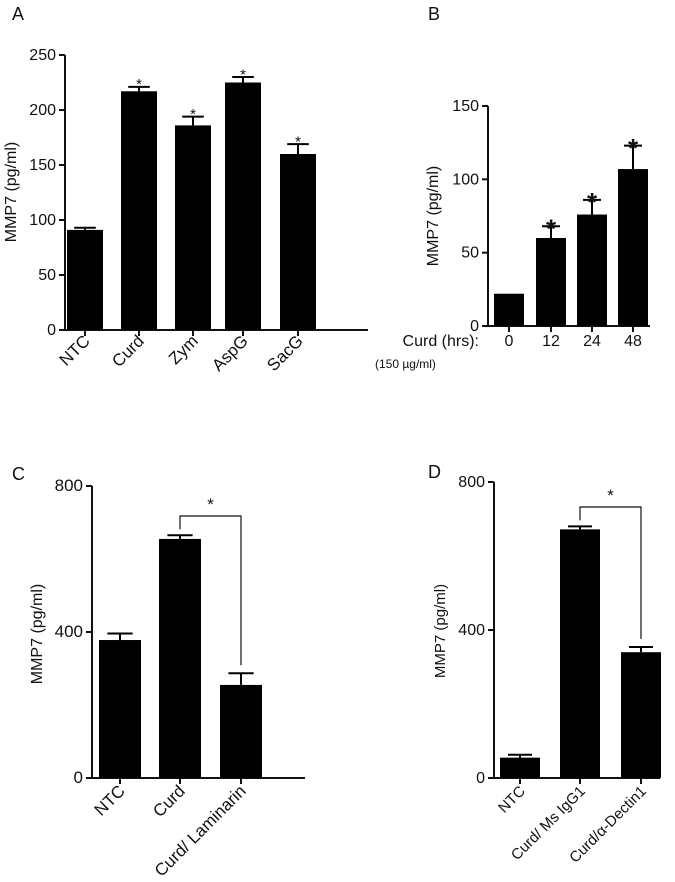  What do you see at coordinates (441, 341) in the screenshot?
I see `x-axis-prefix: Curd (hrs):` at bounding box center [441, 341].